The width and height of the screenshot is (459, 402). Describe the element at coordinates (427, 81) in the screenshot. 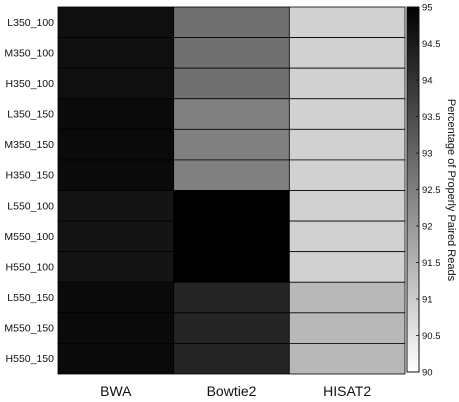

I see `colorbar-tick-label: 94` at that location.